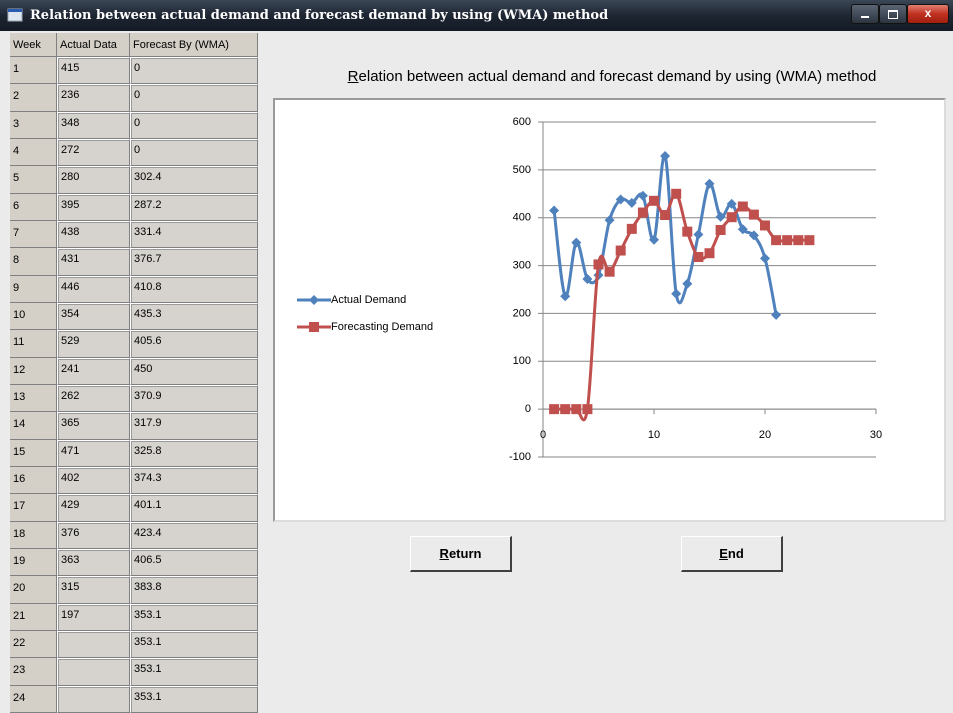 The width and height of the screenshot is (953, 713). I want to click on column-header: Actual Data, so click(93, 45).